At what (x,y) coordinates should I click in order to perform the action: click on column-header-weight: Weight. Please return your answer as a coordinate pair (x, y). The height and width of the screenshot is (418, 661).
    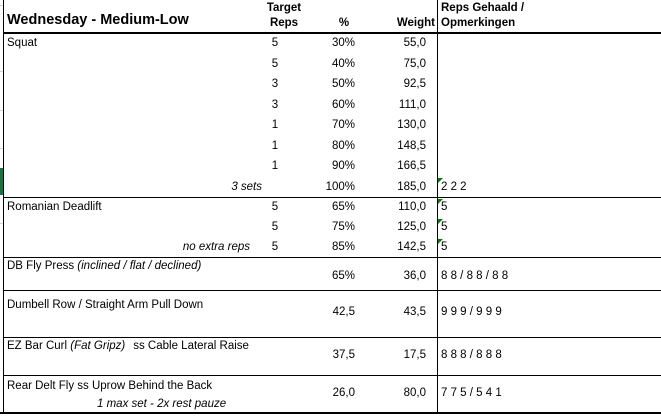
    Looking at the image, I should click on (415, 23).